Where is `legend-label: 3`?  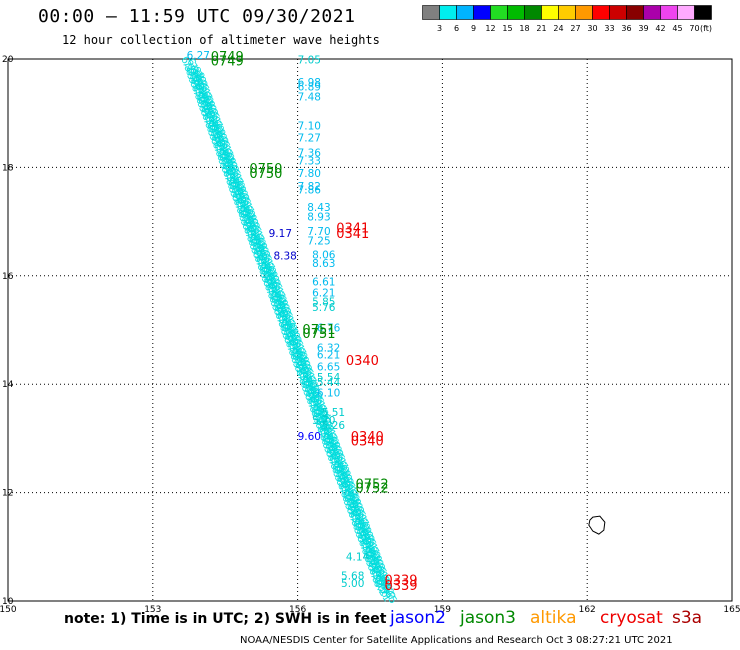 legend-label: 3 is located at coordinates (439, 28).